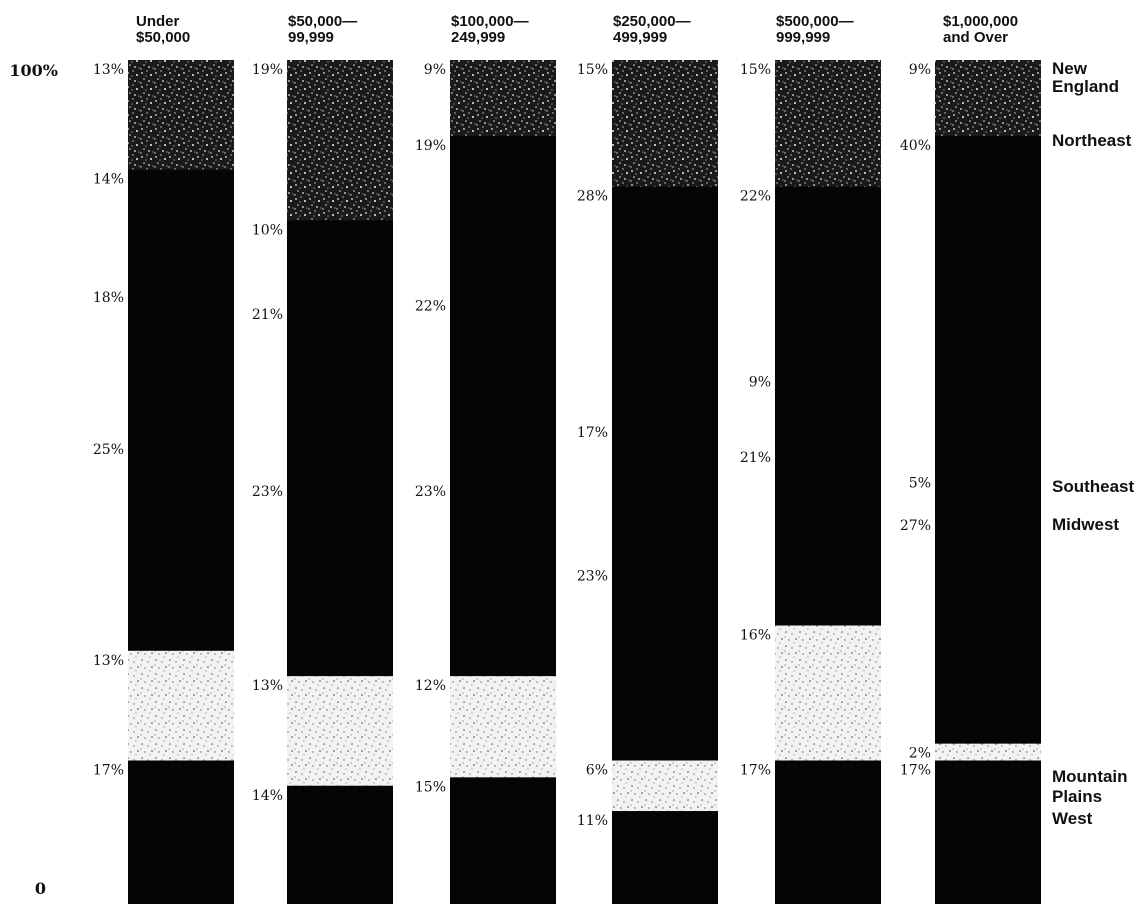  I want to click on category-label: $500,000—, so click(815, 21).